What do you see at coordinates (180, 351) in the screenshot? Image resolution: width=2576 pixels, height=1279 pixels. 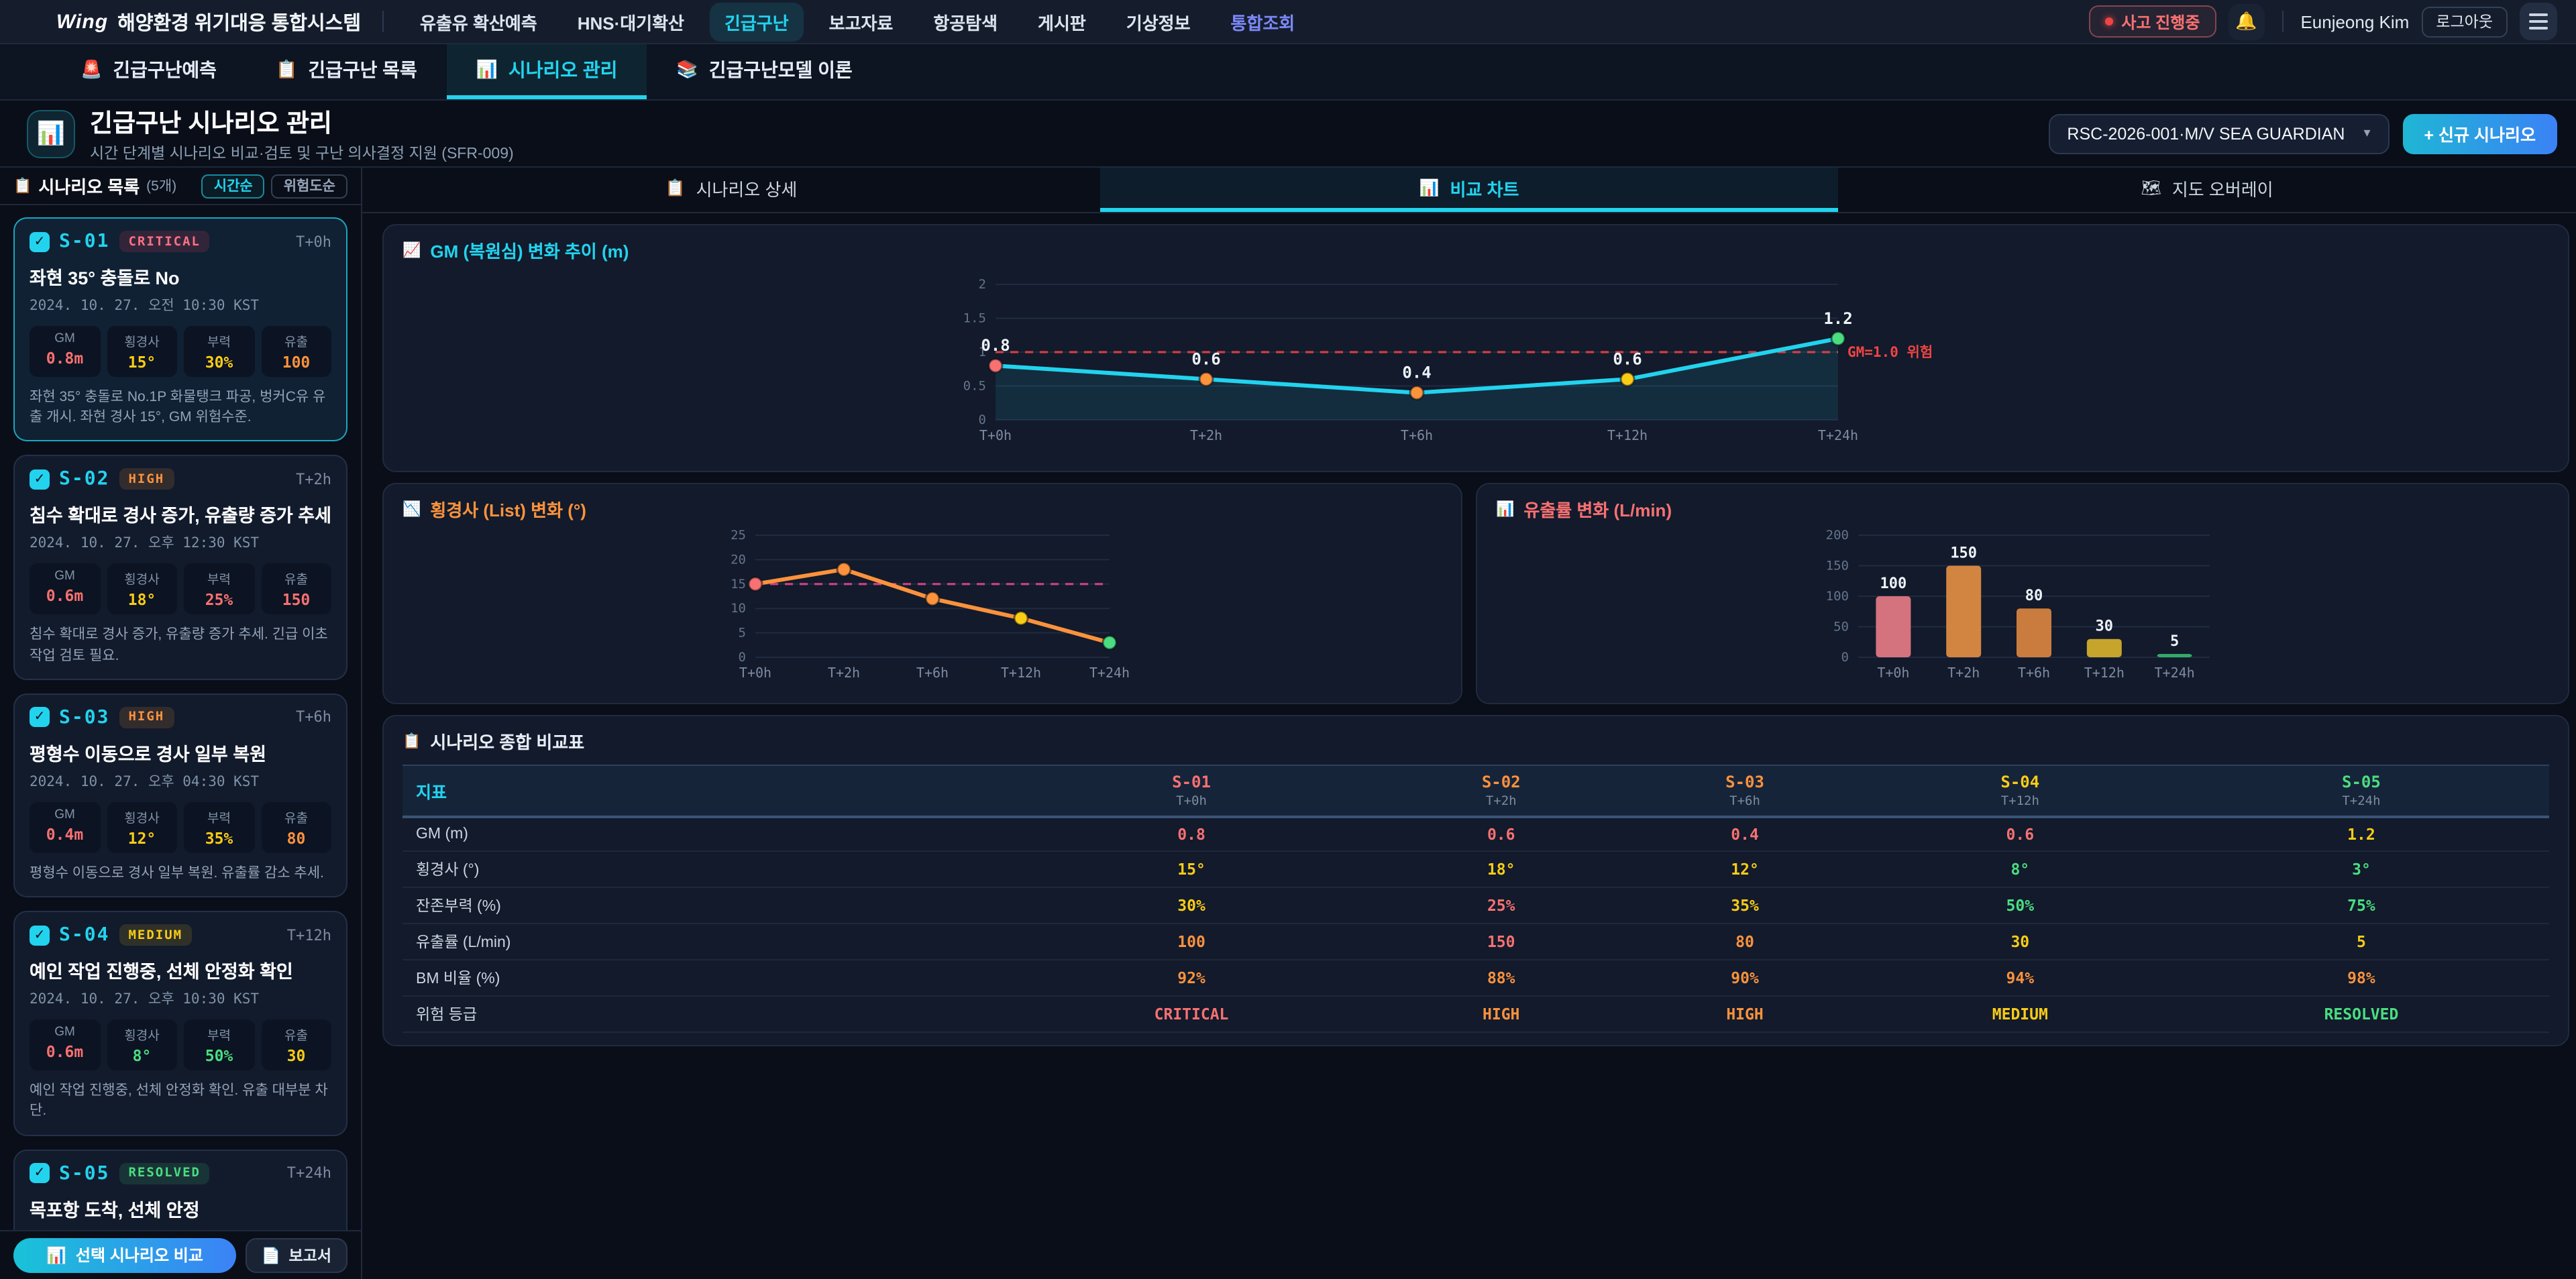 I see `scenario-metrics: GM 0.8m 횡경사 15° 부력 30% 유출 100` at bounding box center [180, 351].